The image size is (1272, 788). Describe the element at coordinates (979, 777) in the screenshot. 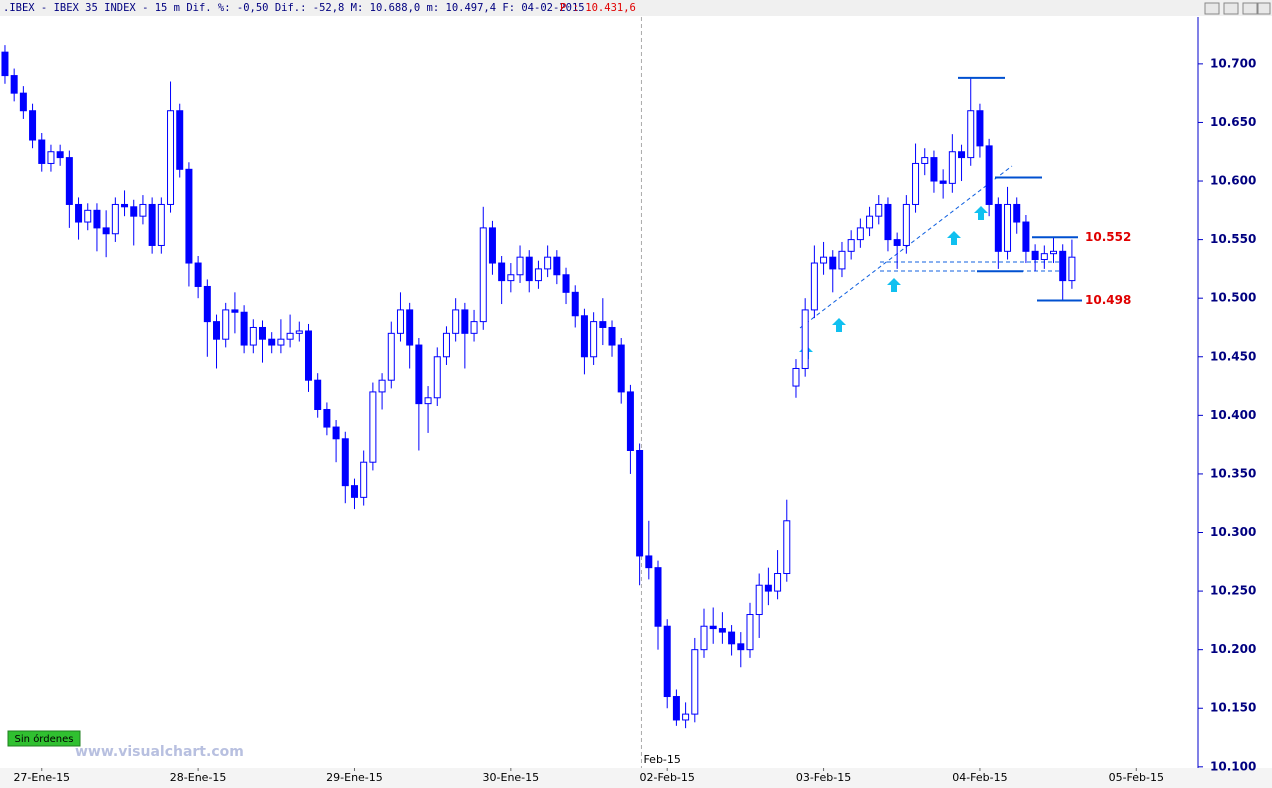

I see `x-tick-label: 04-Feb-15` at that location.